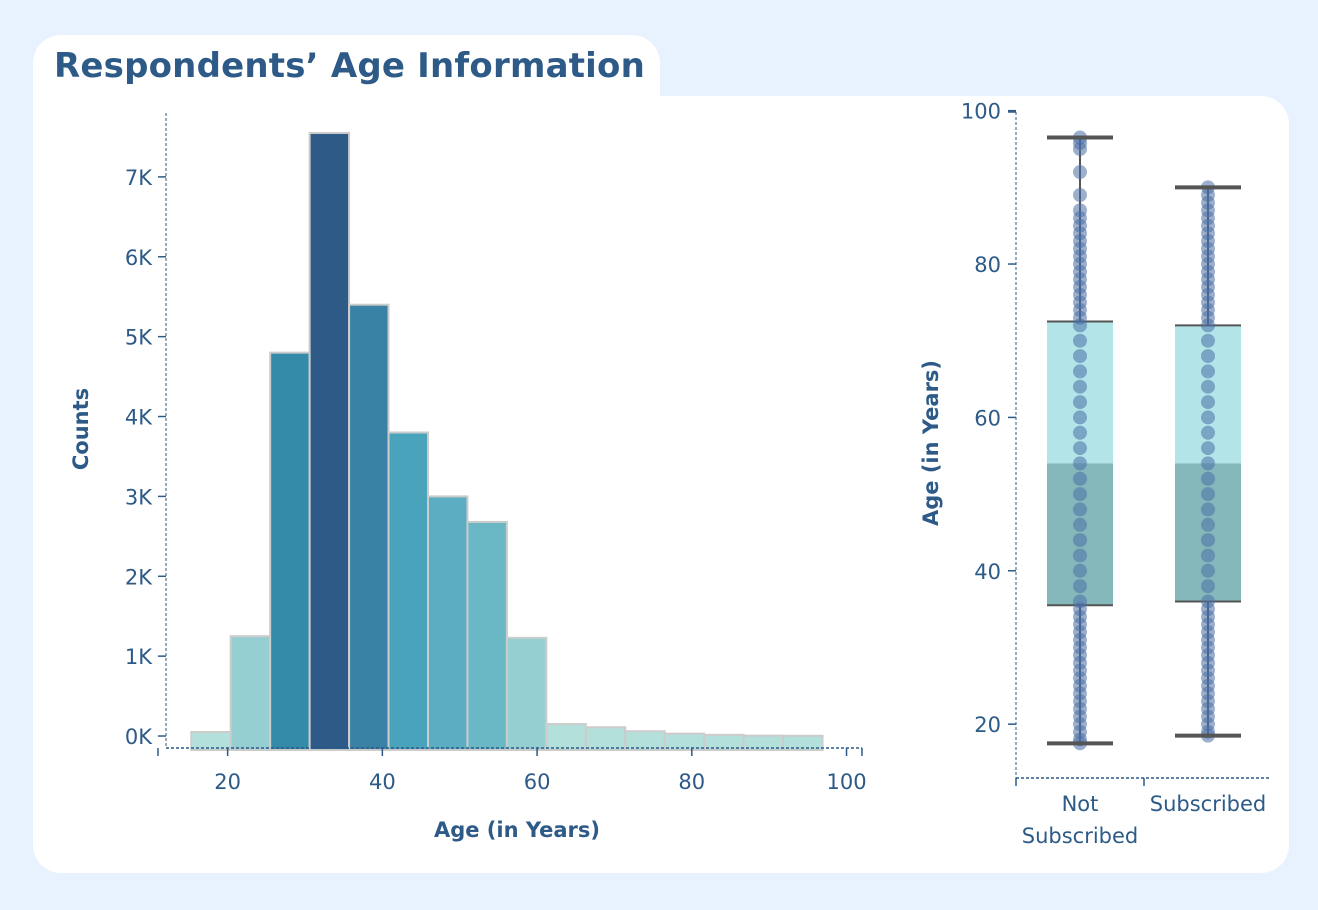 The width and height of the screenshot is (1318, 910). What do you see at coordinates (349, 66) in the screenshot?
I see `page-title: Respondents’ Age Information` at bounding box center [349, 66].